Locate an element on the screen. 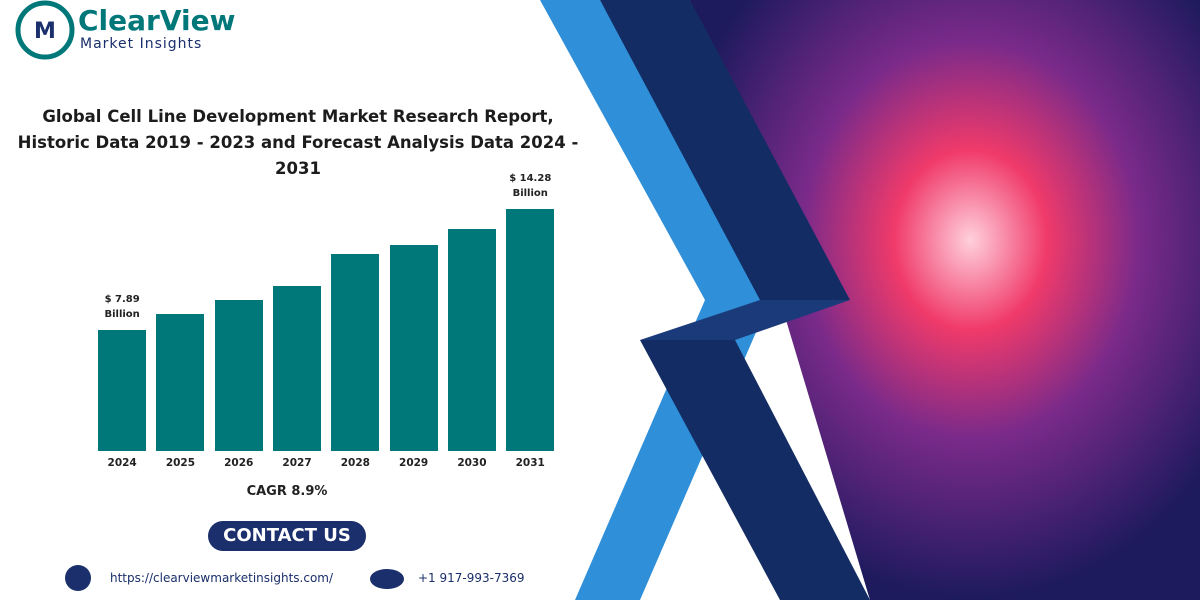  svg-text: M is located at coordinates (45, 31).